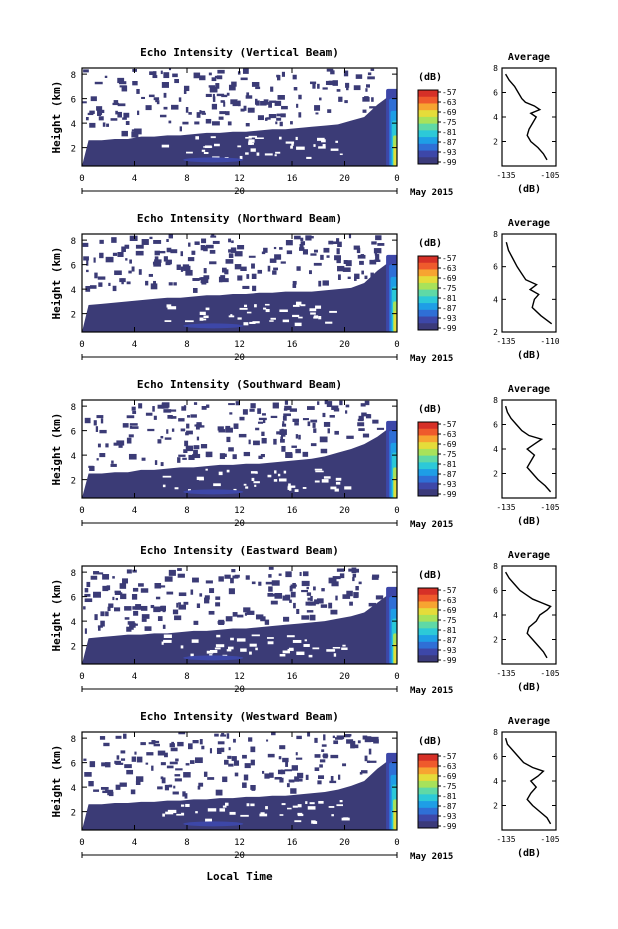 The image size is (618, 929). What do you see at coordinates (449, 826) in the screenshot?
I see `colorbar-tick-label: -99` at bounding box center [449, 826].